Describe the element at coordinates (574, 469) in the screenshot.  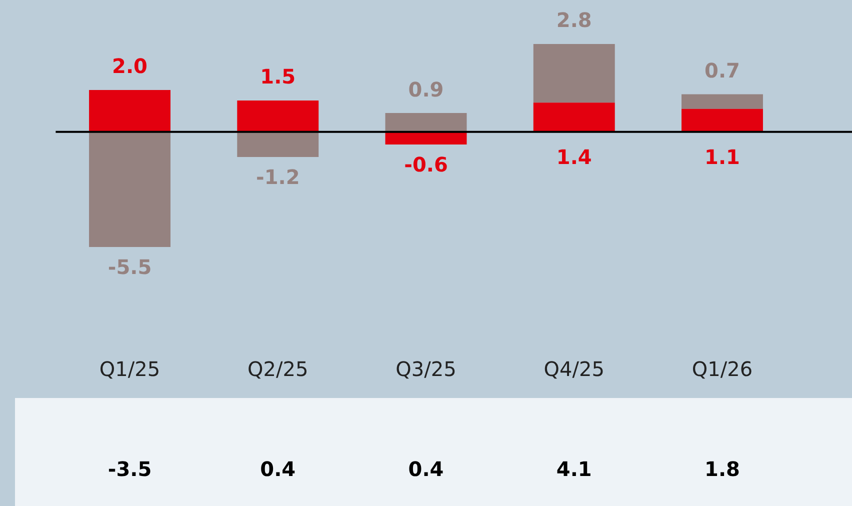
I see `text: 4.1` at that location.